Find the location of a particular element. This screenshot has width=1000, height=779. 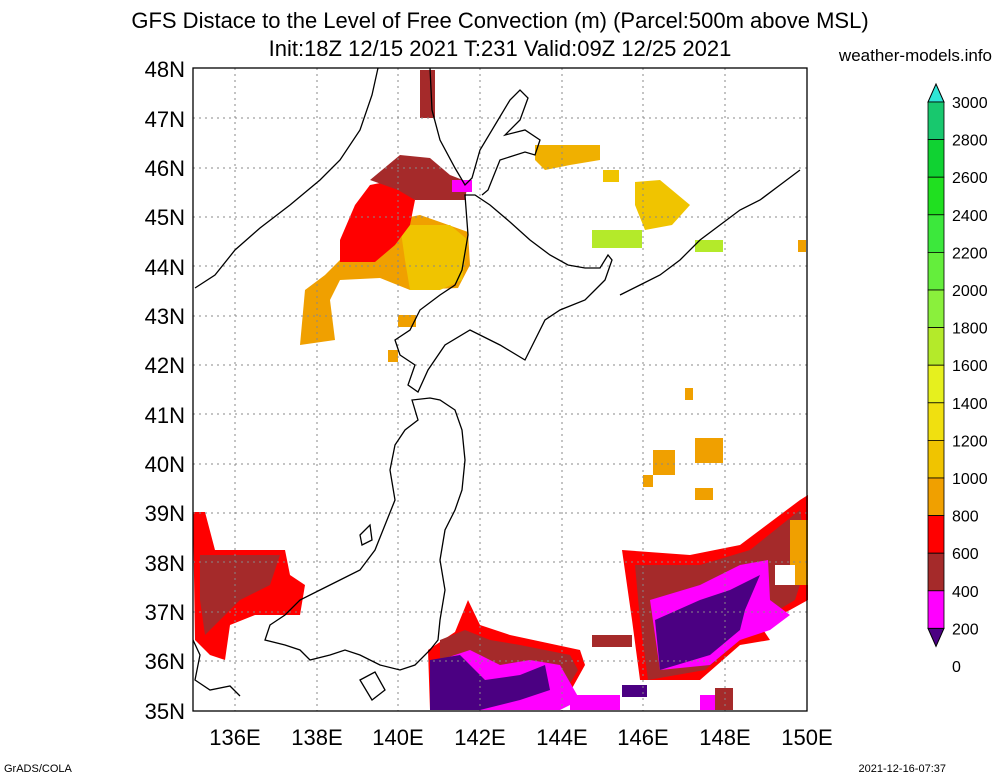

lat-label: 41N is located at coordinates (165, 415).